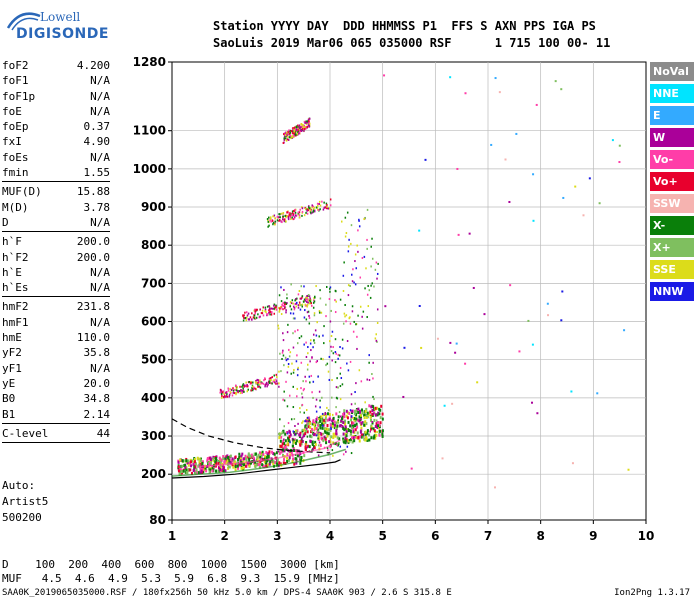 The height and width of the screenshot is (600, 700). What do you see at coordinates (12, 242) in the screenshot?
I see `param-name: h`F` at bounding box center [12, 242].